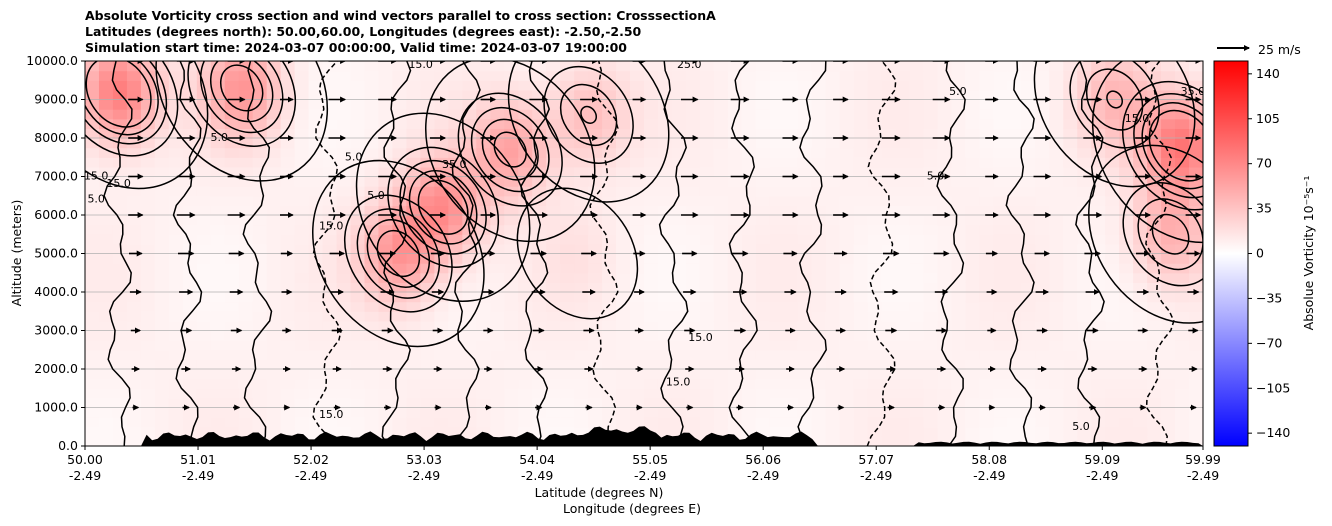  What do you see at coordinates (1102, 459) in the screenshot?
I see `x-tick-label-lat: 59.09` at bounding box center [1102, 459].